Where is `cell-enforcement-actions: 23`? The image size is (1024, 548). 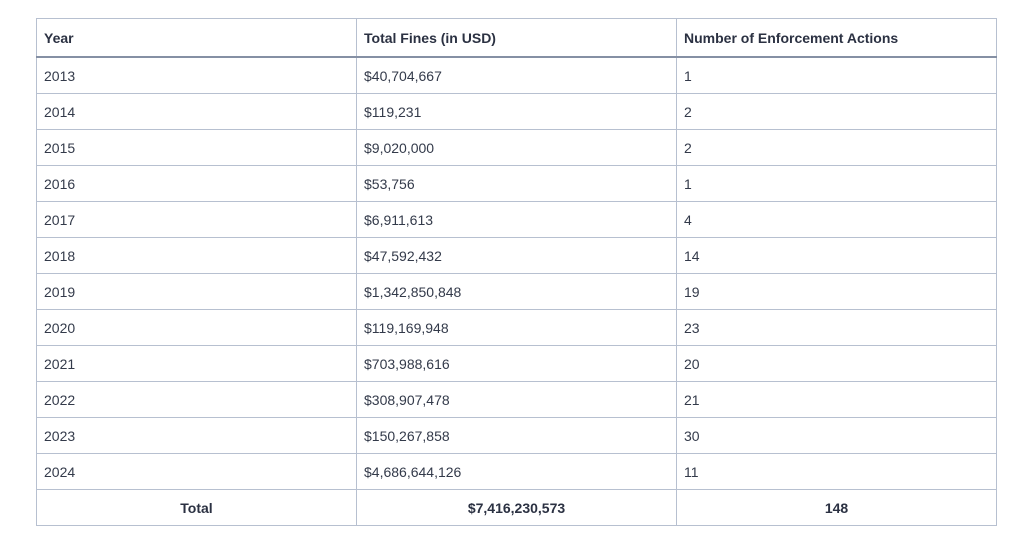 cell-enforcement-actions: 23 is located at coordinates (836, 327).